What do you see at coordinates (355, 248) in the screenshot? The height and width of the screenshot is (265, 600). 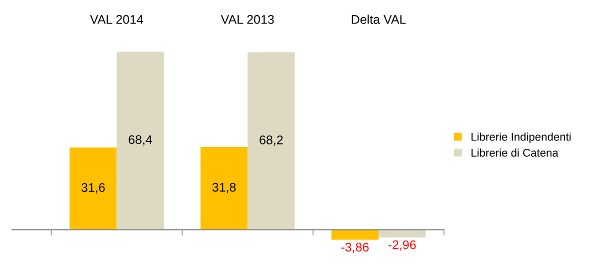 I see `data-label: -3,86` at bounding box center [355, 248].